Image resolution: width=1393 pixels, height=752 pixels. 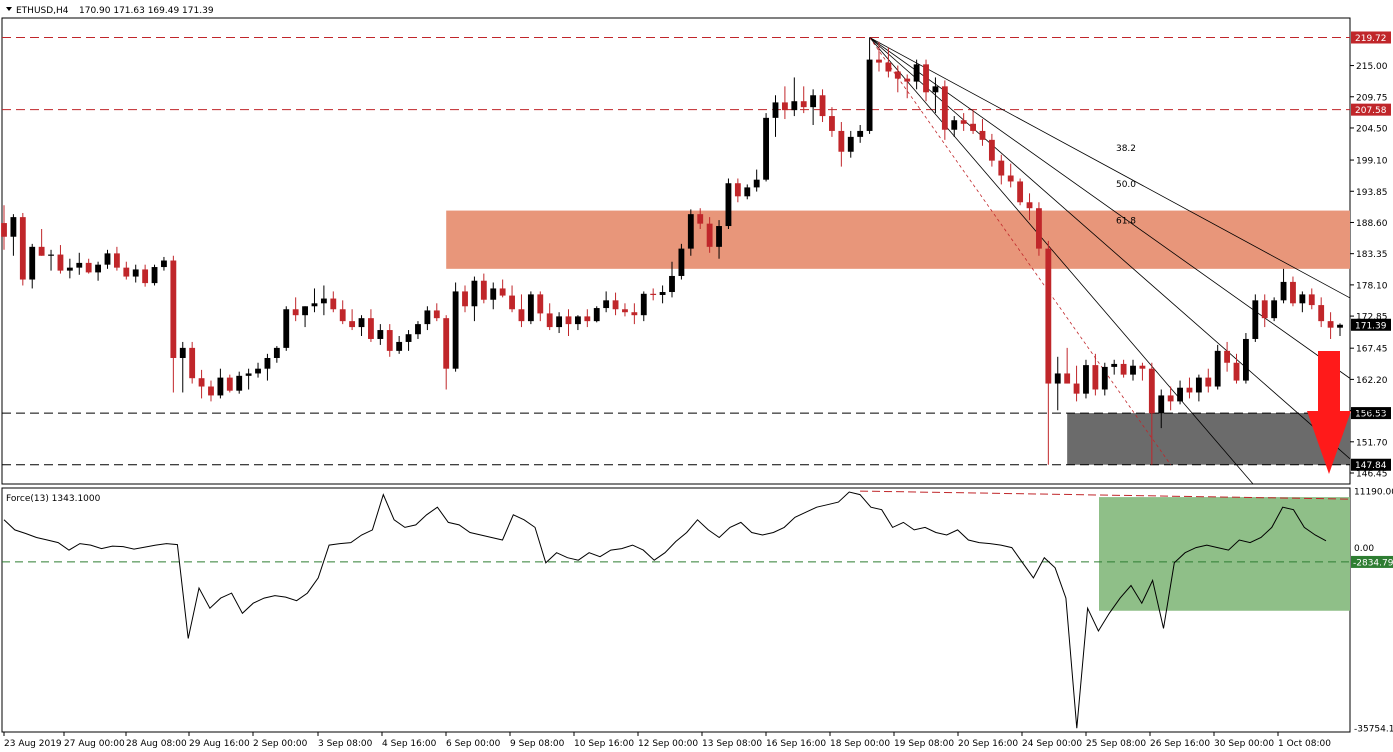 I want to click on time-tick-label-3: 29 Aug 16:00, so click(x=219, y=744).